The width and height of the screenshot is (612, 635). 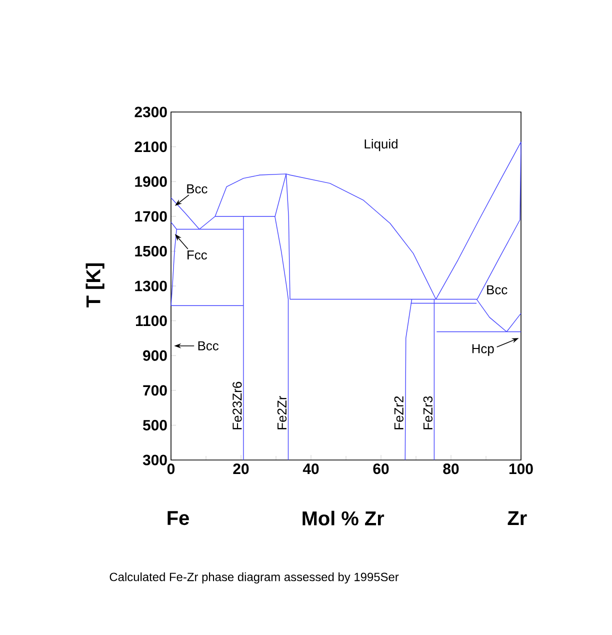 What do you see at coordinates (517, 518) in the screenshot?
I see `text: Zr` at bounding box center [517, 518].